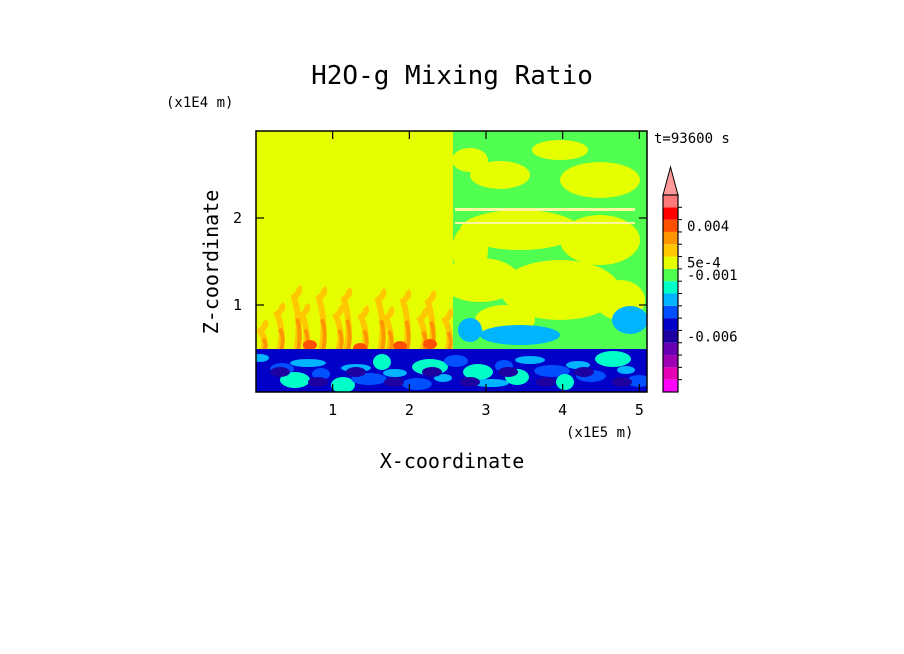  I want to click on region-upper-left, so click(354, 241).